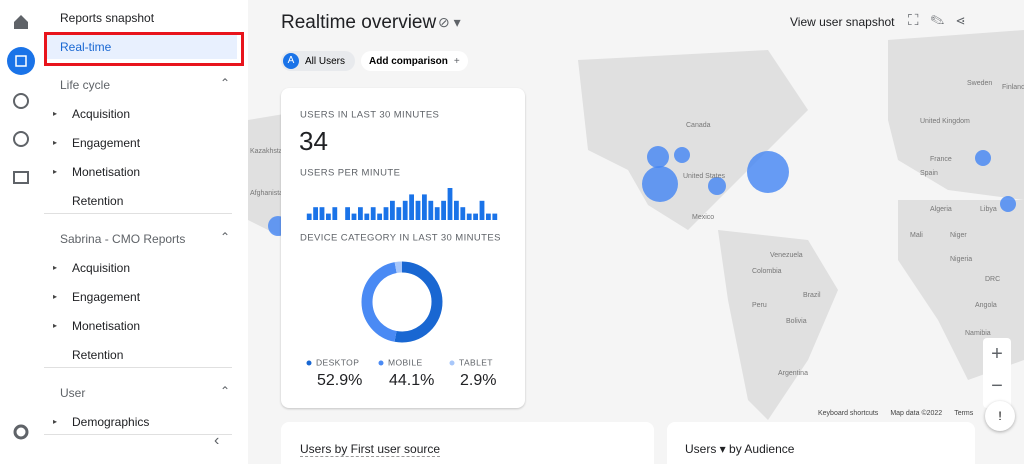  I want to click on map-label: France, so click(941, 159).